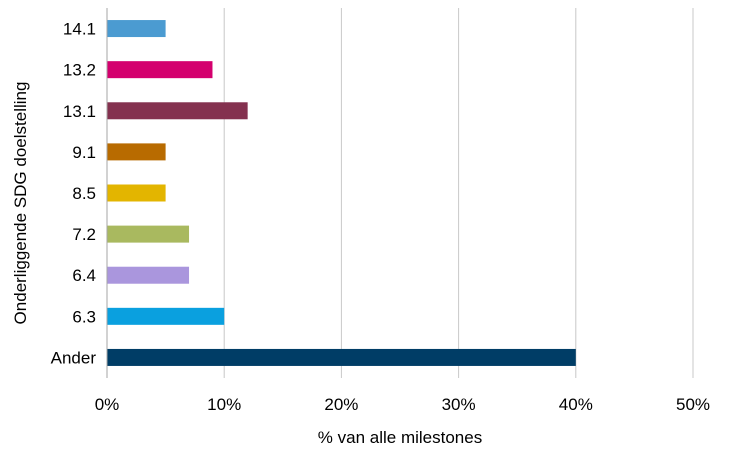 Image resolution: width=733 pixels, height=449 pixels. I want to click on x-tick-label: 10%, so click(224, 404).